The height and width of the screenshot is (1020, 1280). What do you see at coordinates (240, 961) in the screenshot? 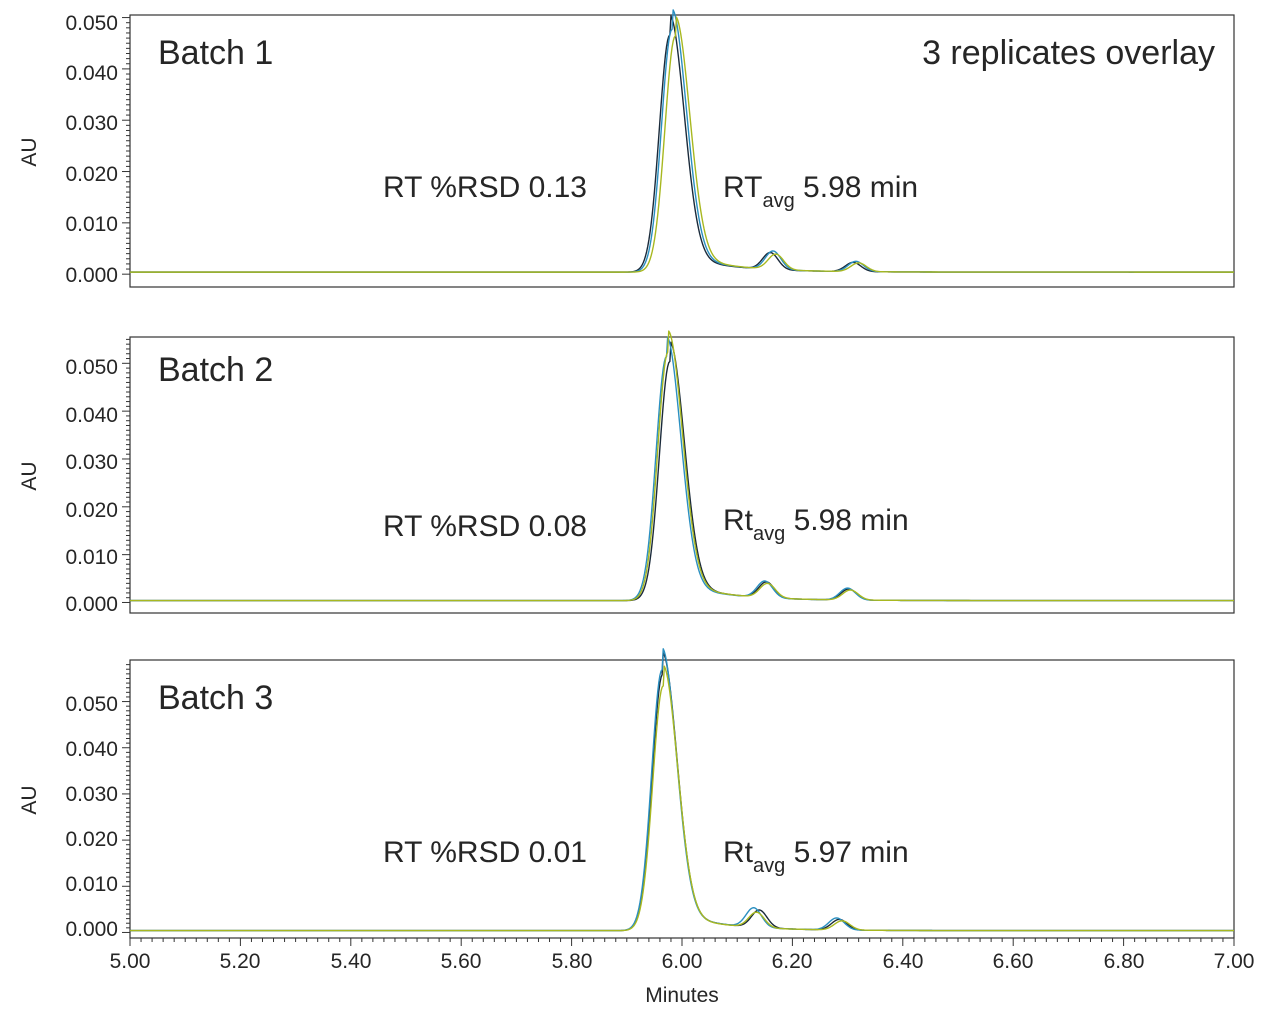
I see `x-tick-label: 5.20` at bounding box center [240, 961].